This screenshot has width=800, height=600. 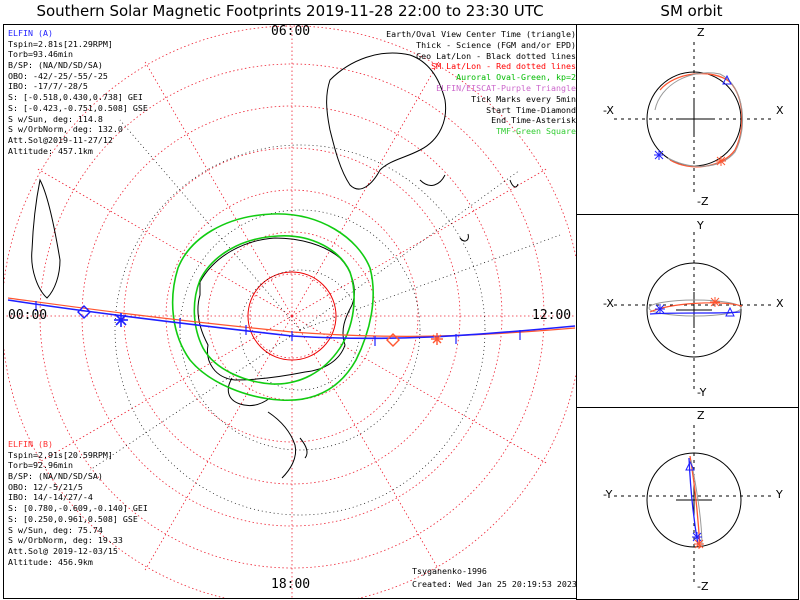 I want to click on sm-pole-ring, so click(x=292, y=316).